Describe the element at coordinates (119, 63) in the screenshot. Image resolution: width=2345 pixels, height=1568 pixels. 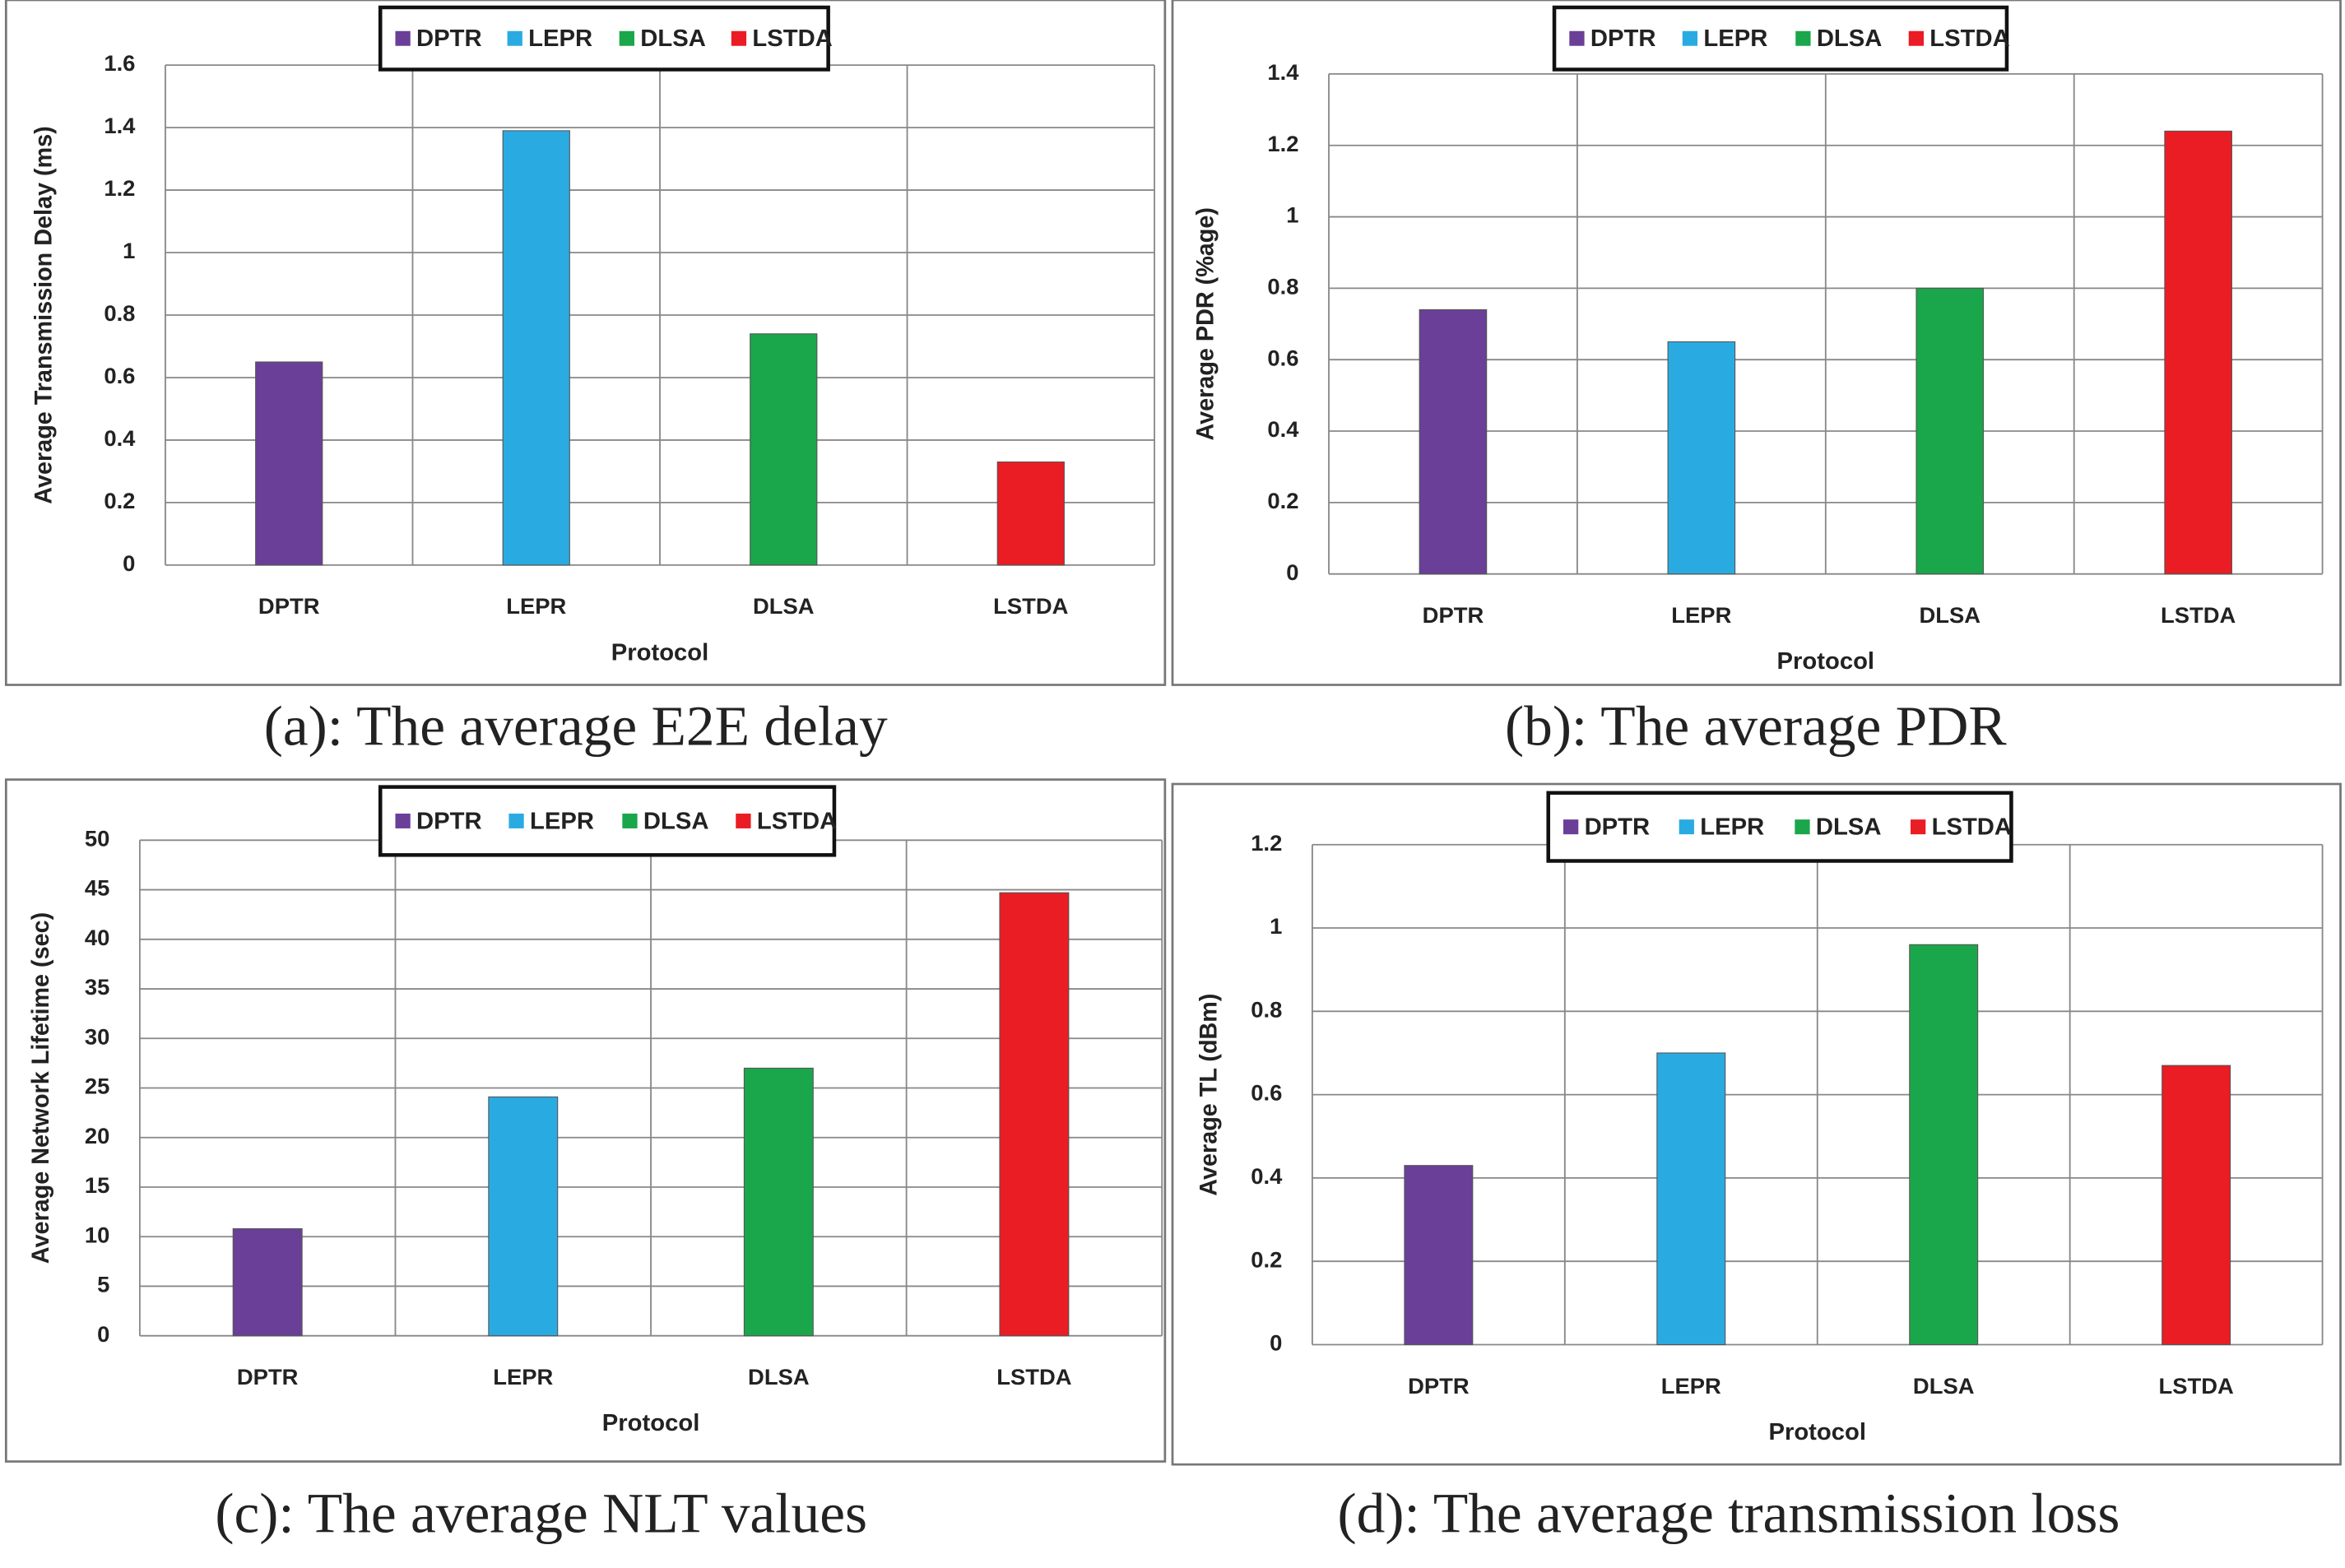
I see `y-tick-label: 1.6` at that location.